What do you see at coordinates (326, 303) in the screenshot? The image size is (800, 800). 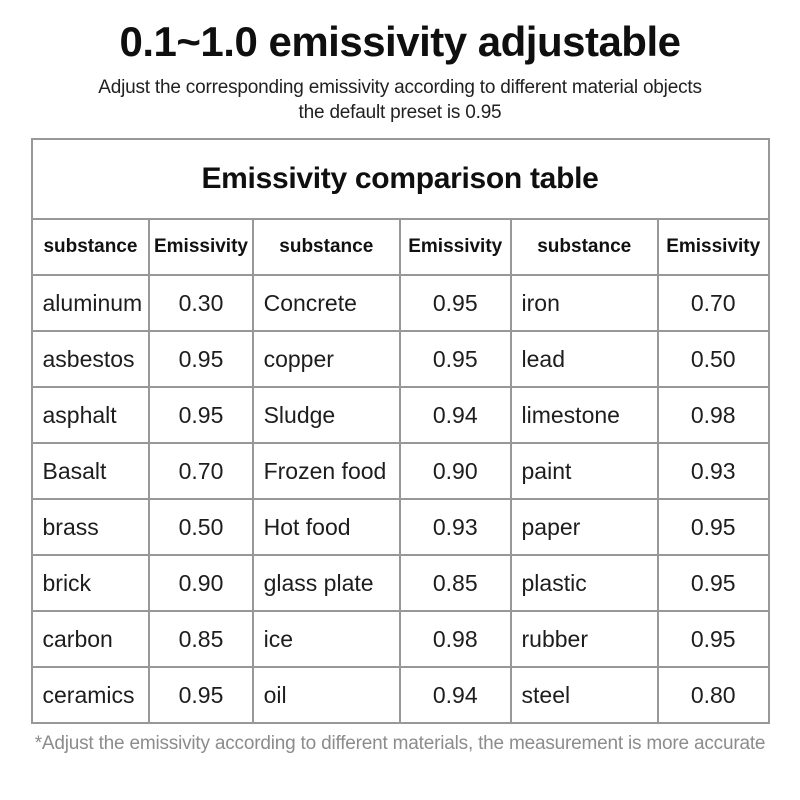 I see `substance-cell: Concrete` at bounding box center [326, 303].